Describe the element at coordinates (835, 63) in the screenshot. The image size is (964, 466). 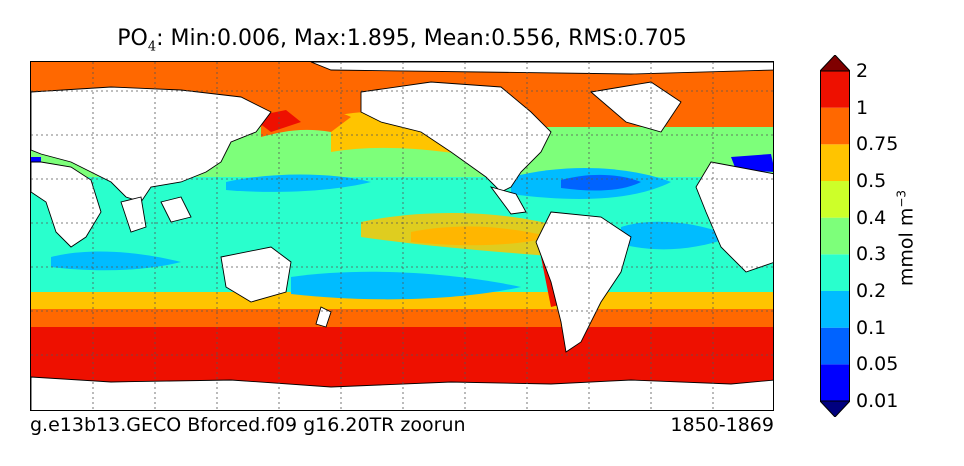
I see `colorbar-extend-high` at that location.